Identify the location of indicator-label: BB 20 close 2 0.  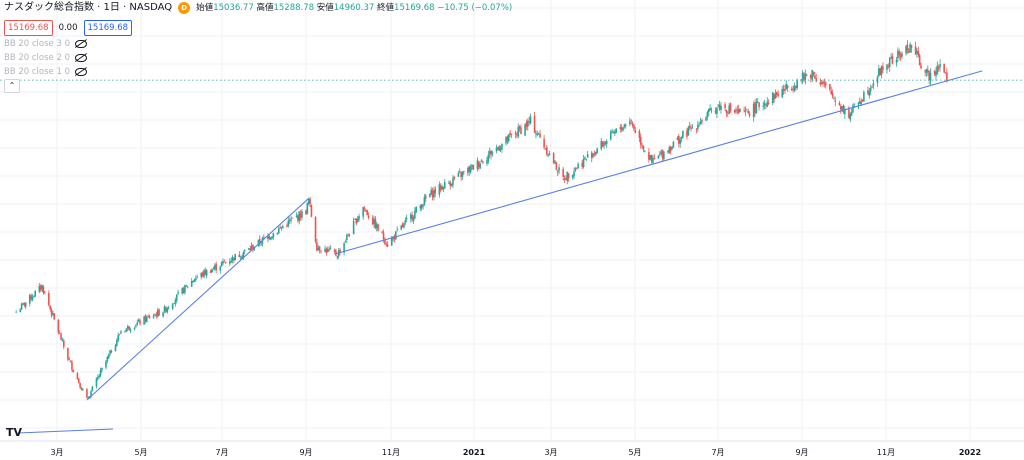
(37, 58).